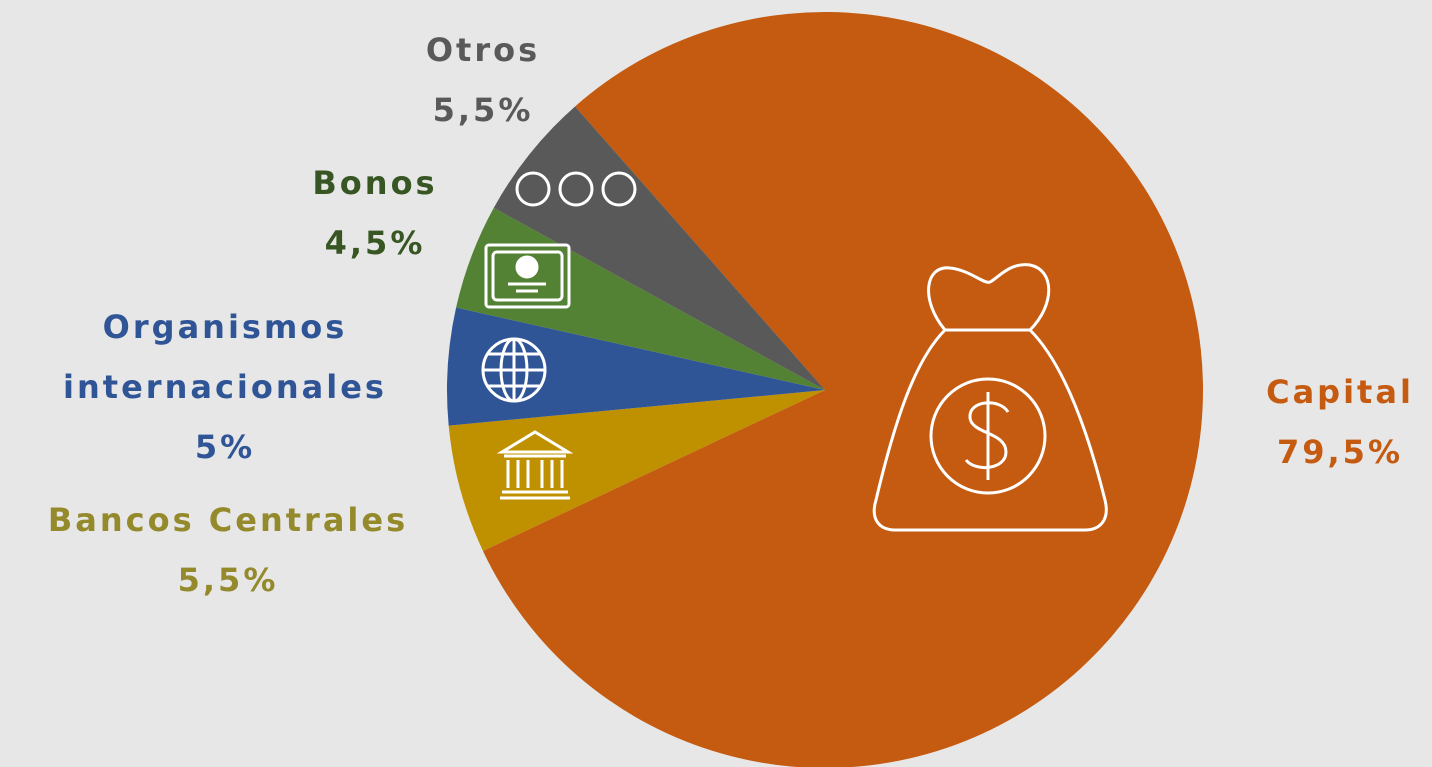  I want to click on value-label: 5%, so click(225, 447).